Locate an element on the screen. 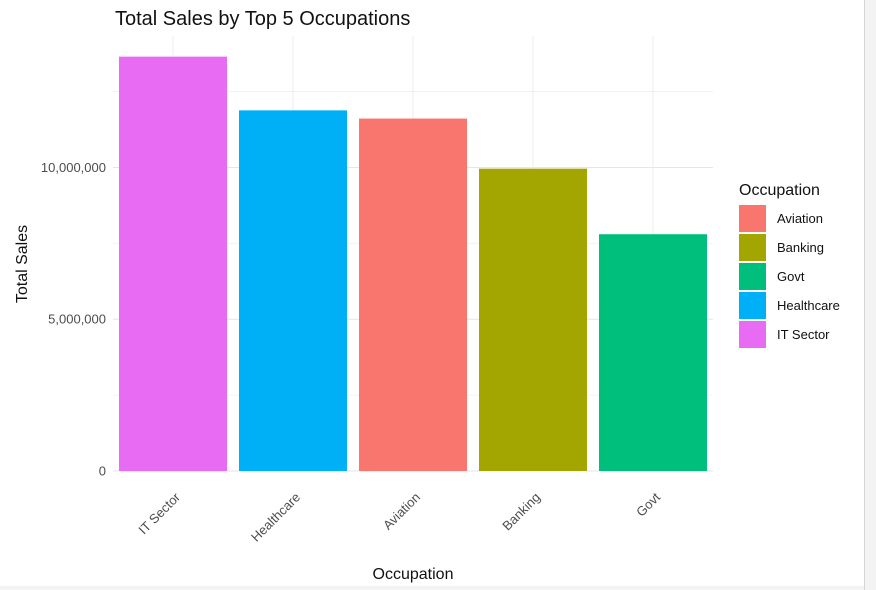 This screenshot has width=876, height=590. x-axis-title: Occupation is located at coordinates (413, 574).